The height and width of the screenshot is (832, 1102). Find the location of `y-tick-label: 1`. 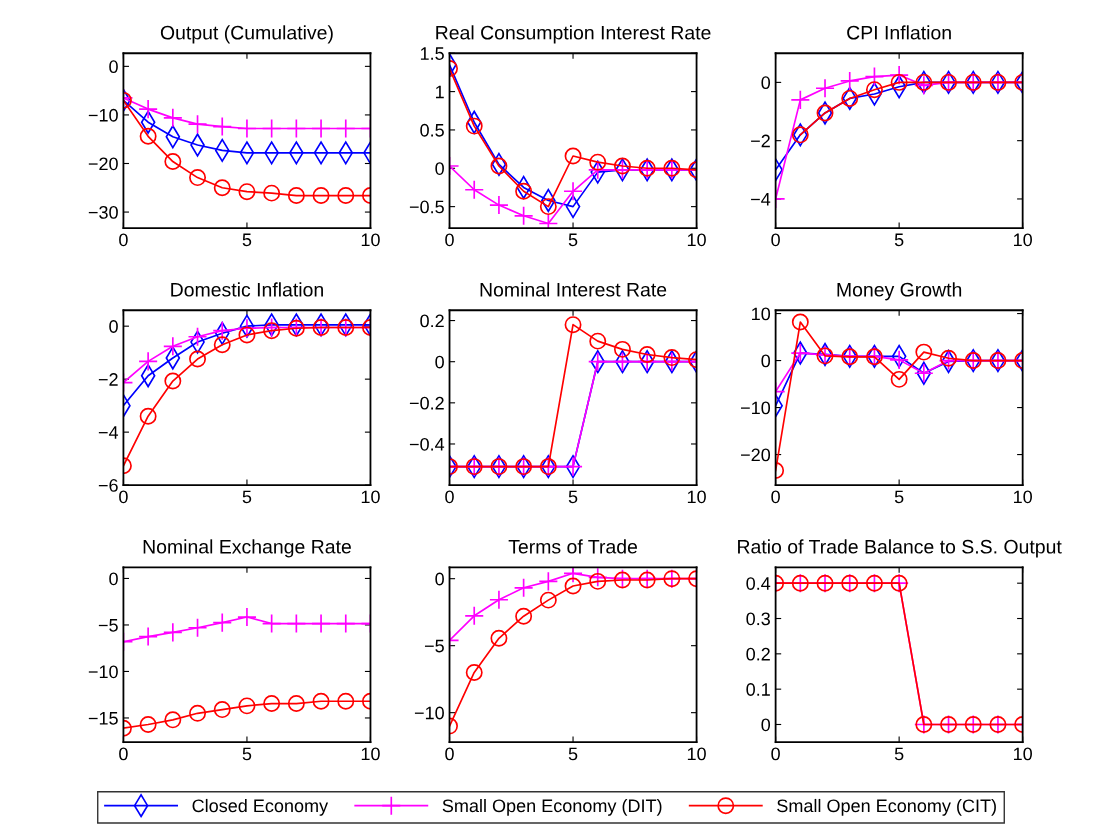

y-tick-label: 1 is located at coordinates (439, 92).